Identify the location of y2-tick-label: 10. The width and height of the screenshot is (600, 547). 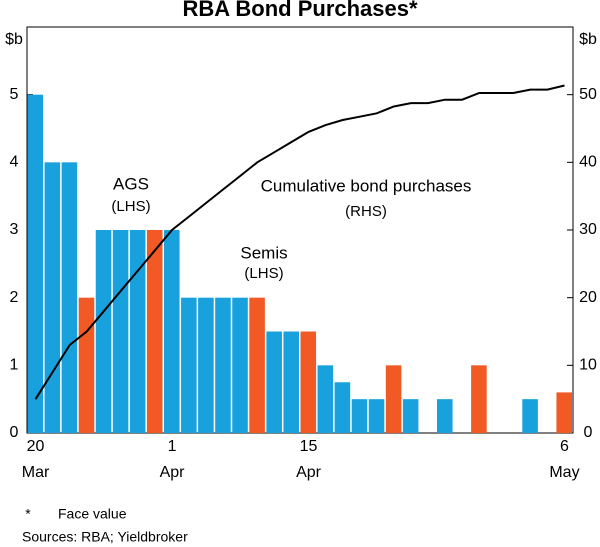
(588, 365).